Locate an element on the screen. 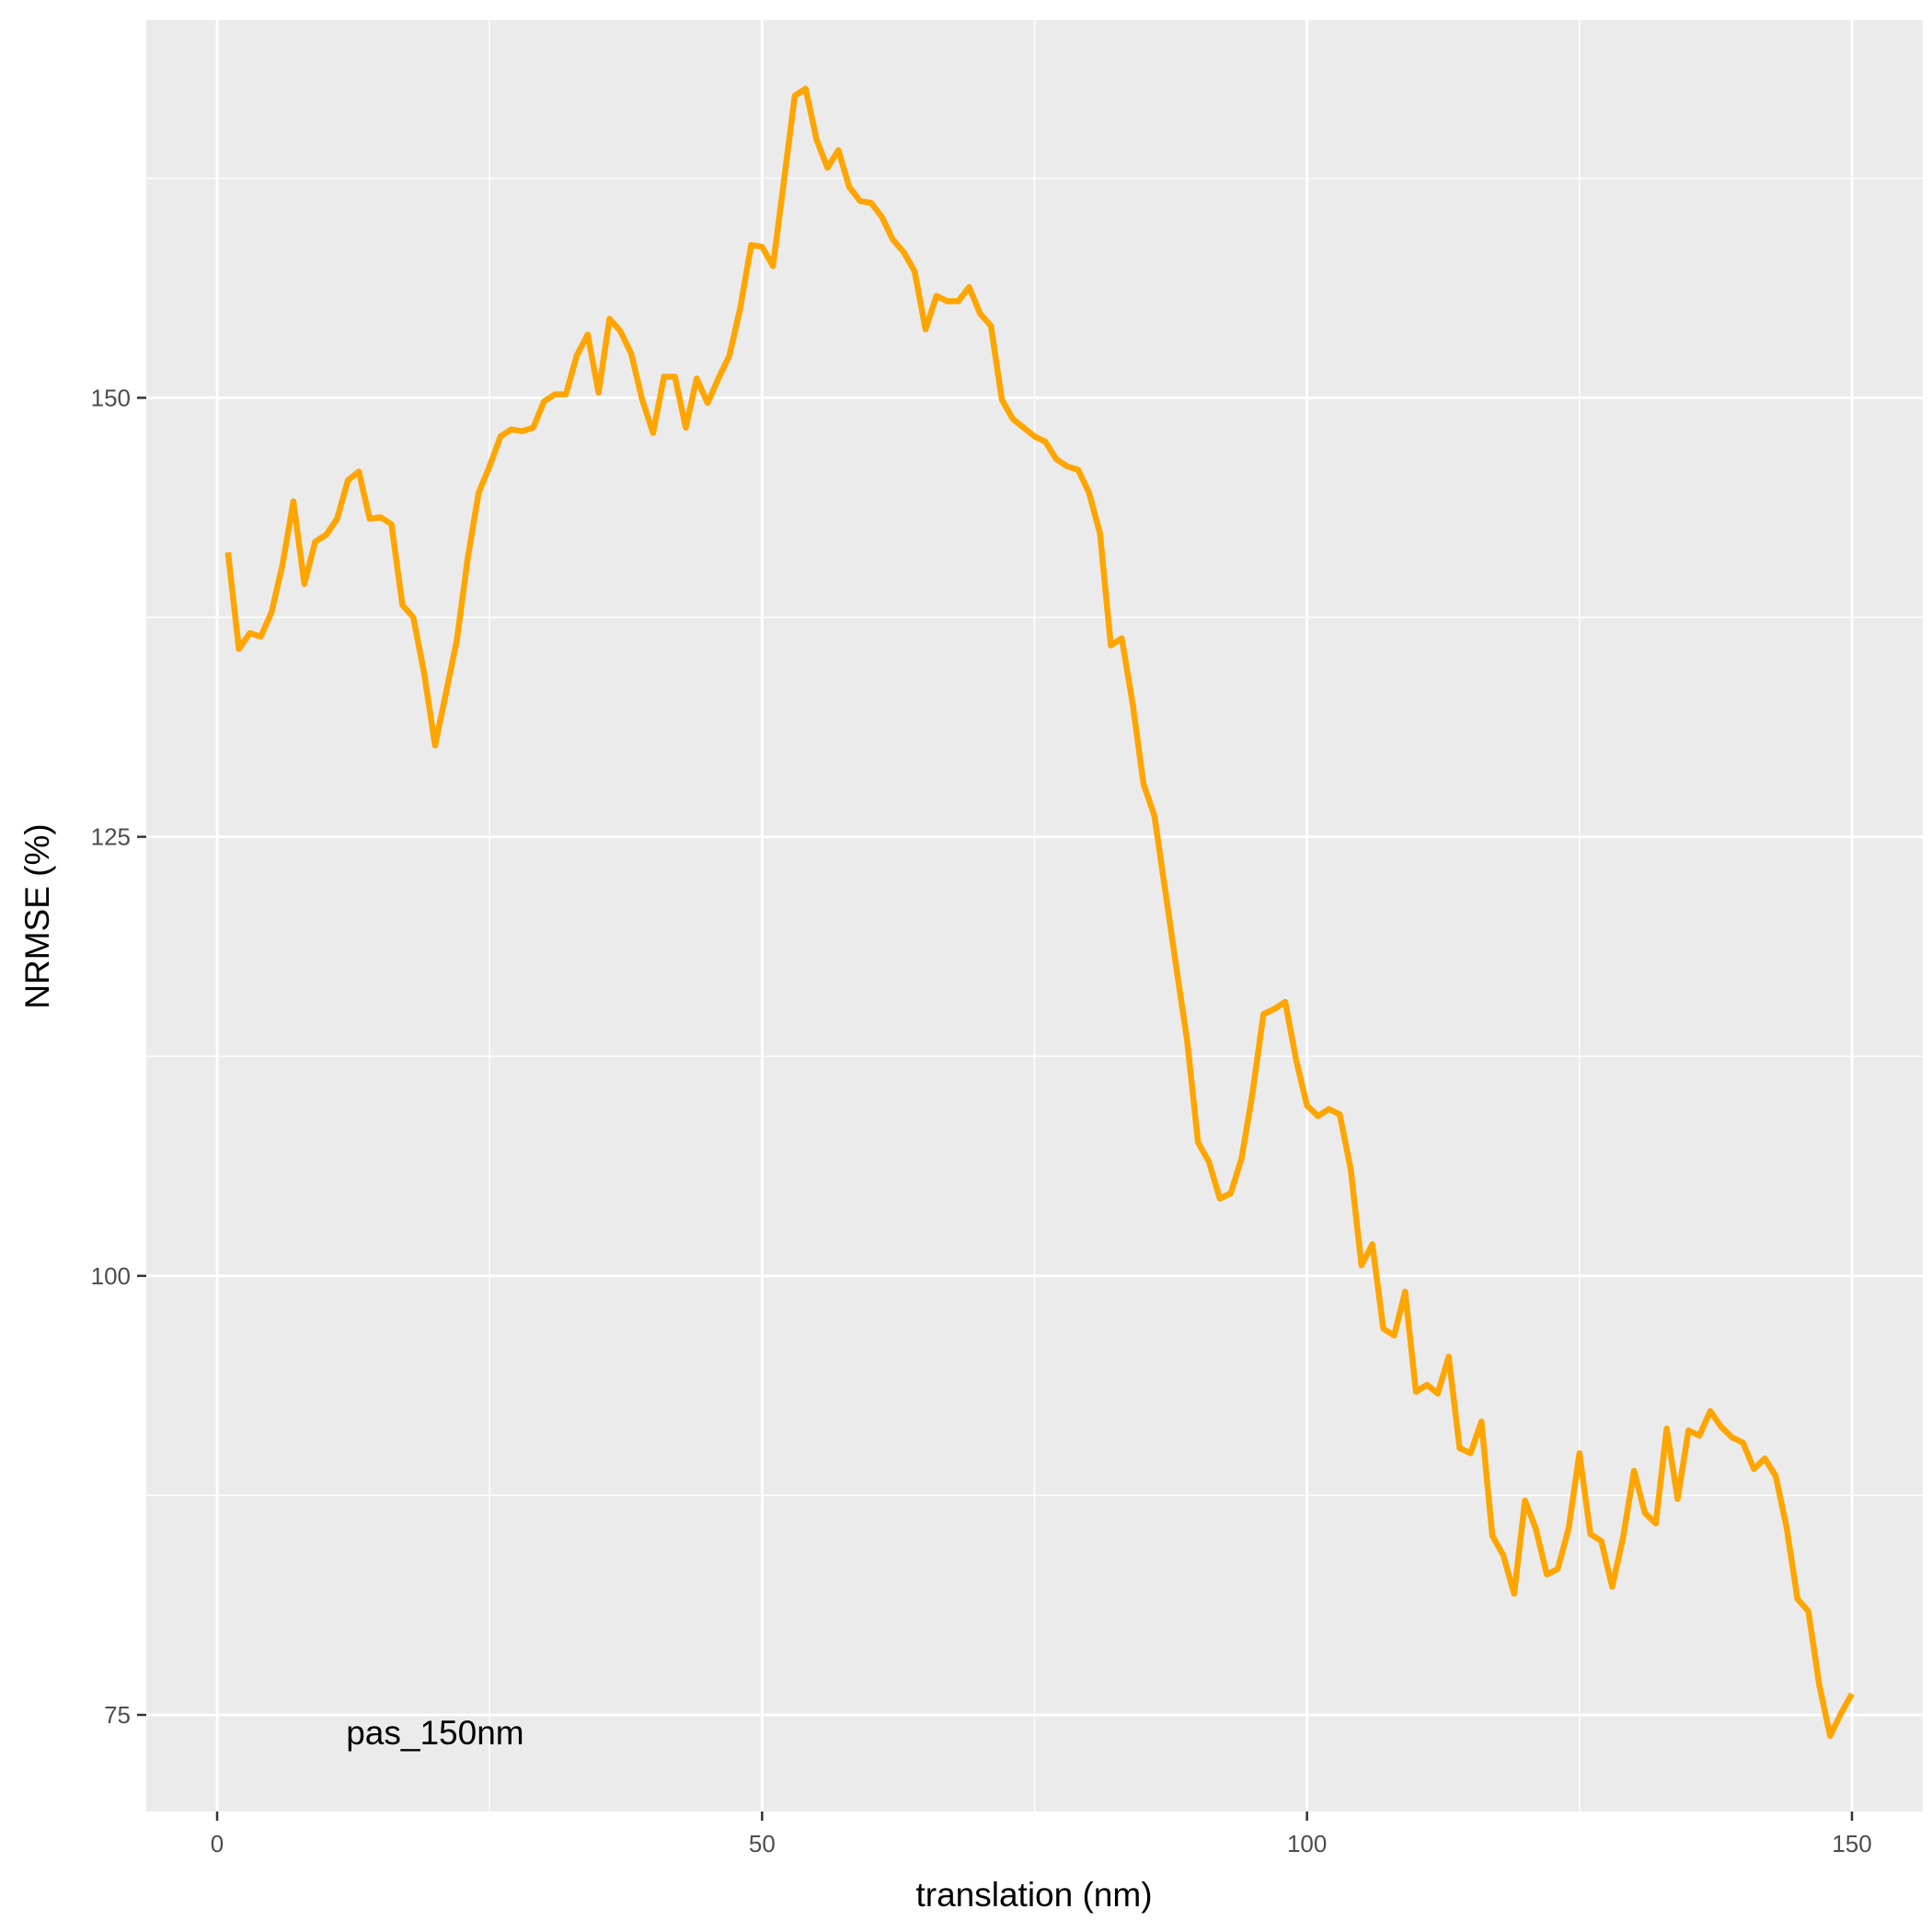 This screenshot has width=1932, height=1932. x-tick-label: 150 is located at coordinates (1851, 1843).